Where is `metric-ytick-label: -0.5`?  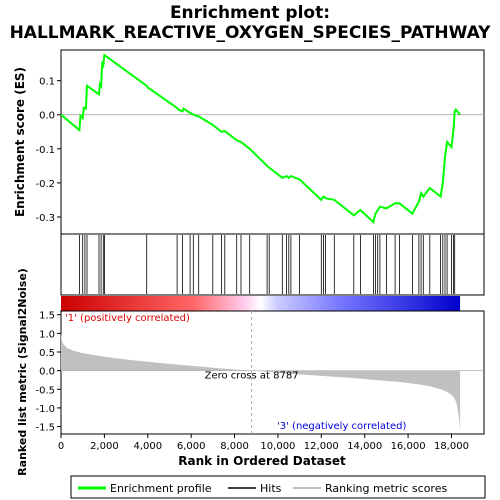 metric-ytick-label: -0.5 is located at coordinates (45, 390).